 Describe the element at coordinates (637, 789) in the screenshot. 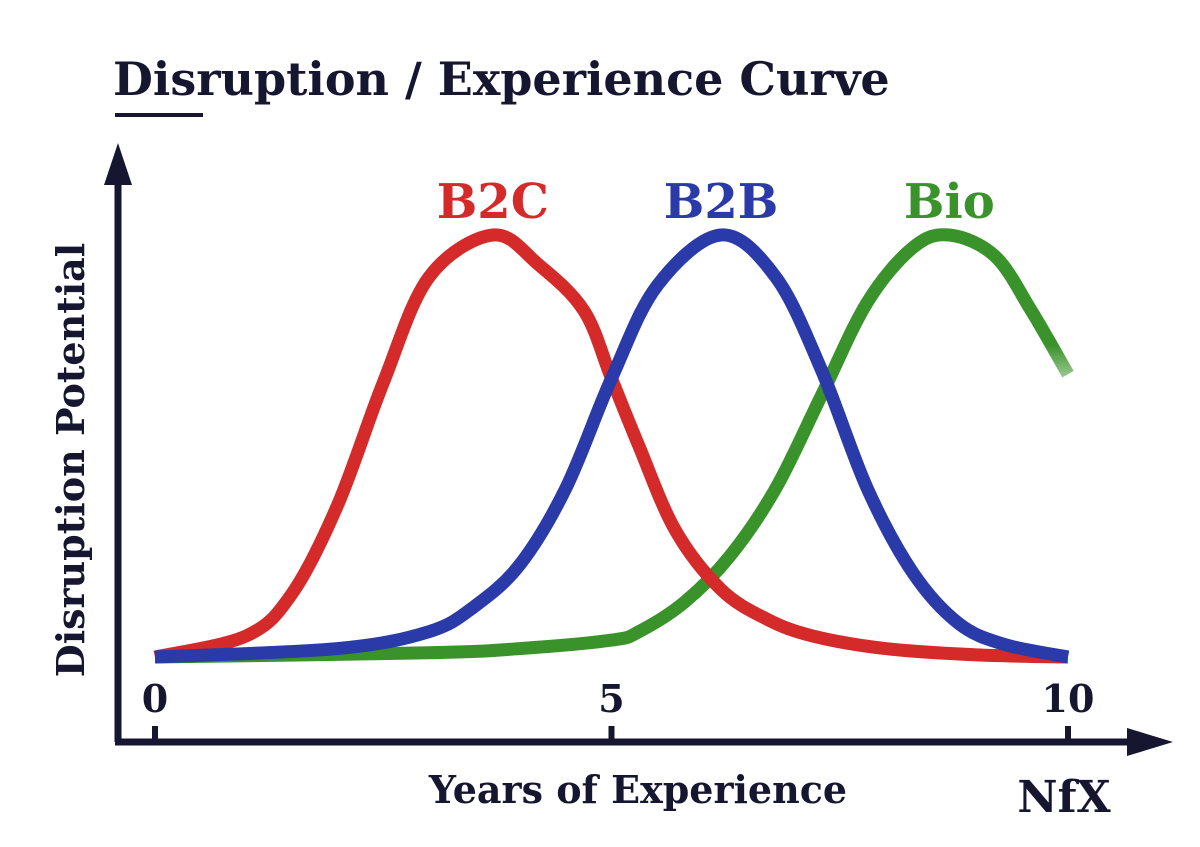

I see `x-axis-label: Years of Experience` at that location.